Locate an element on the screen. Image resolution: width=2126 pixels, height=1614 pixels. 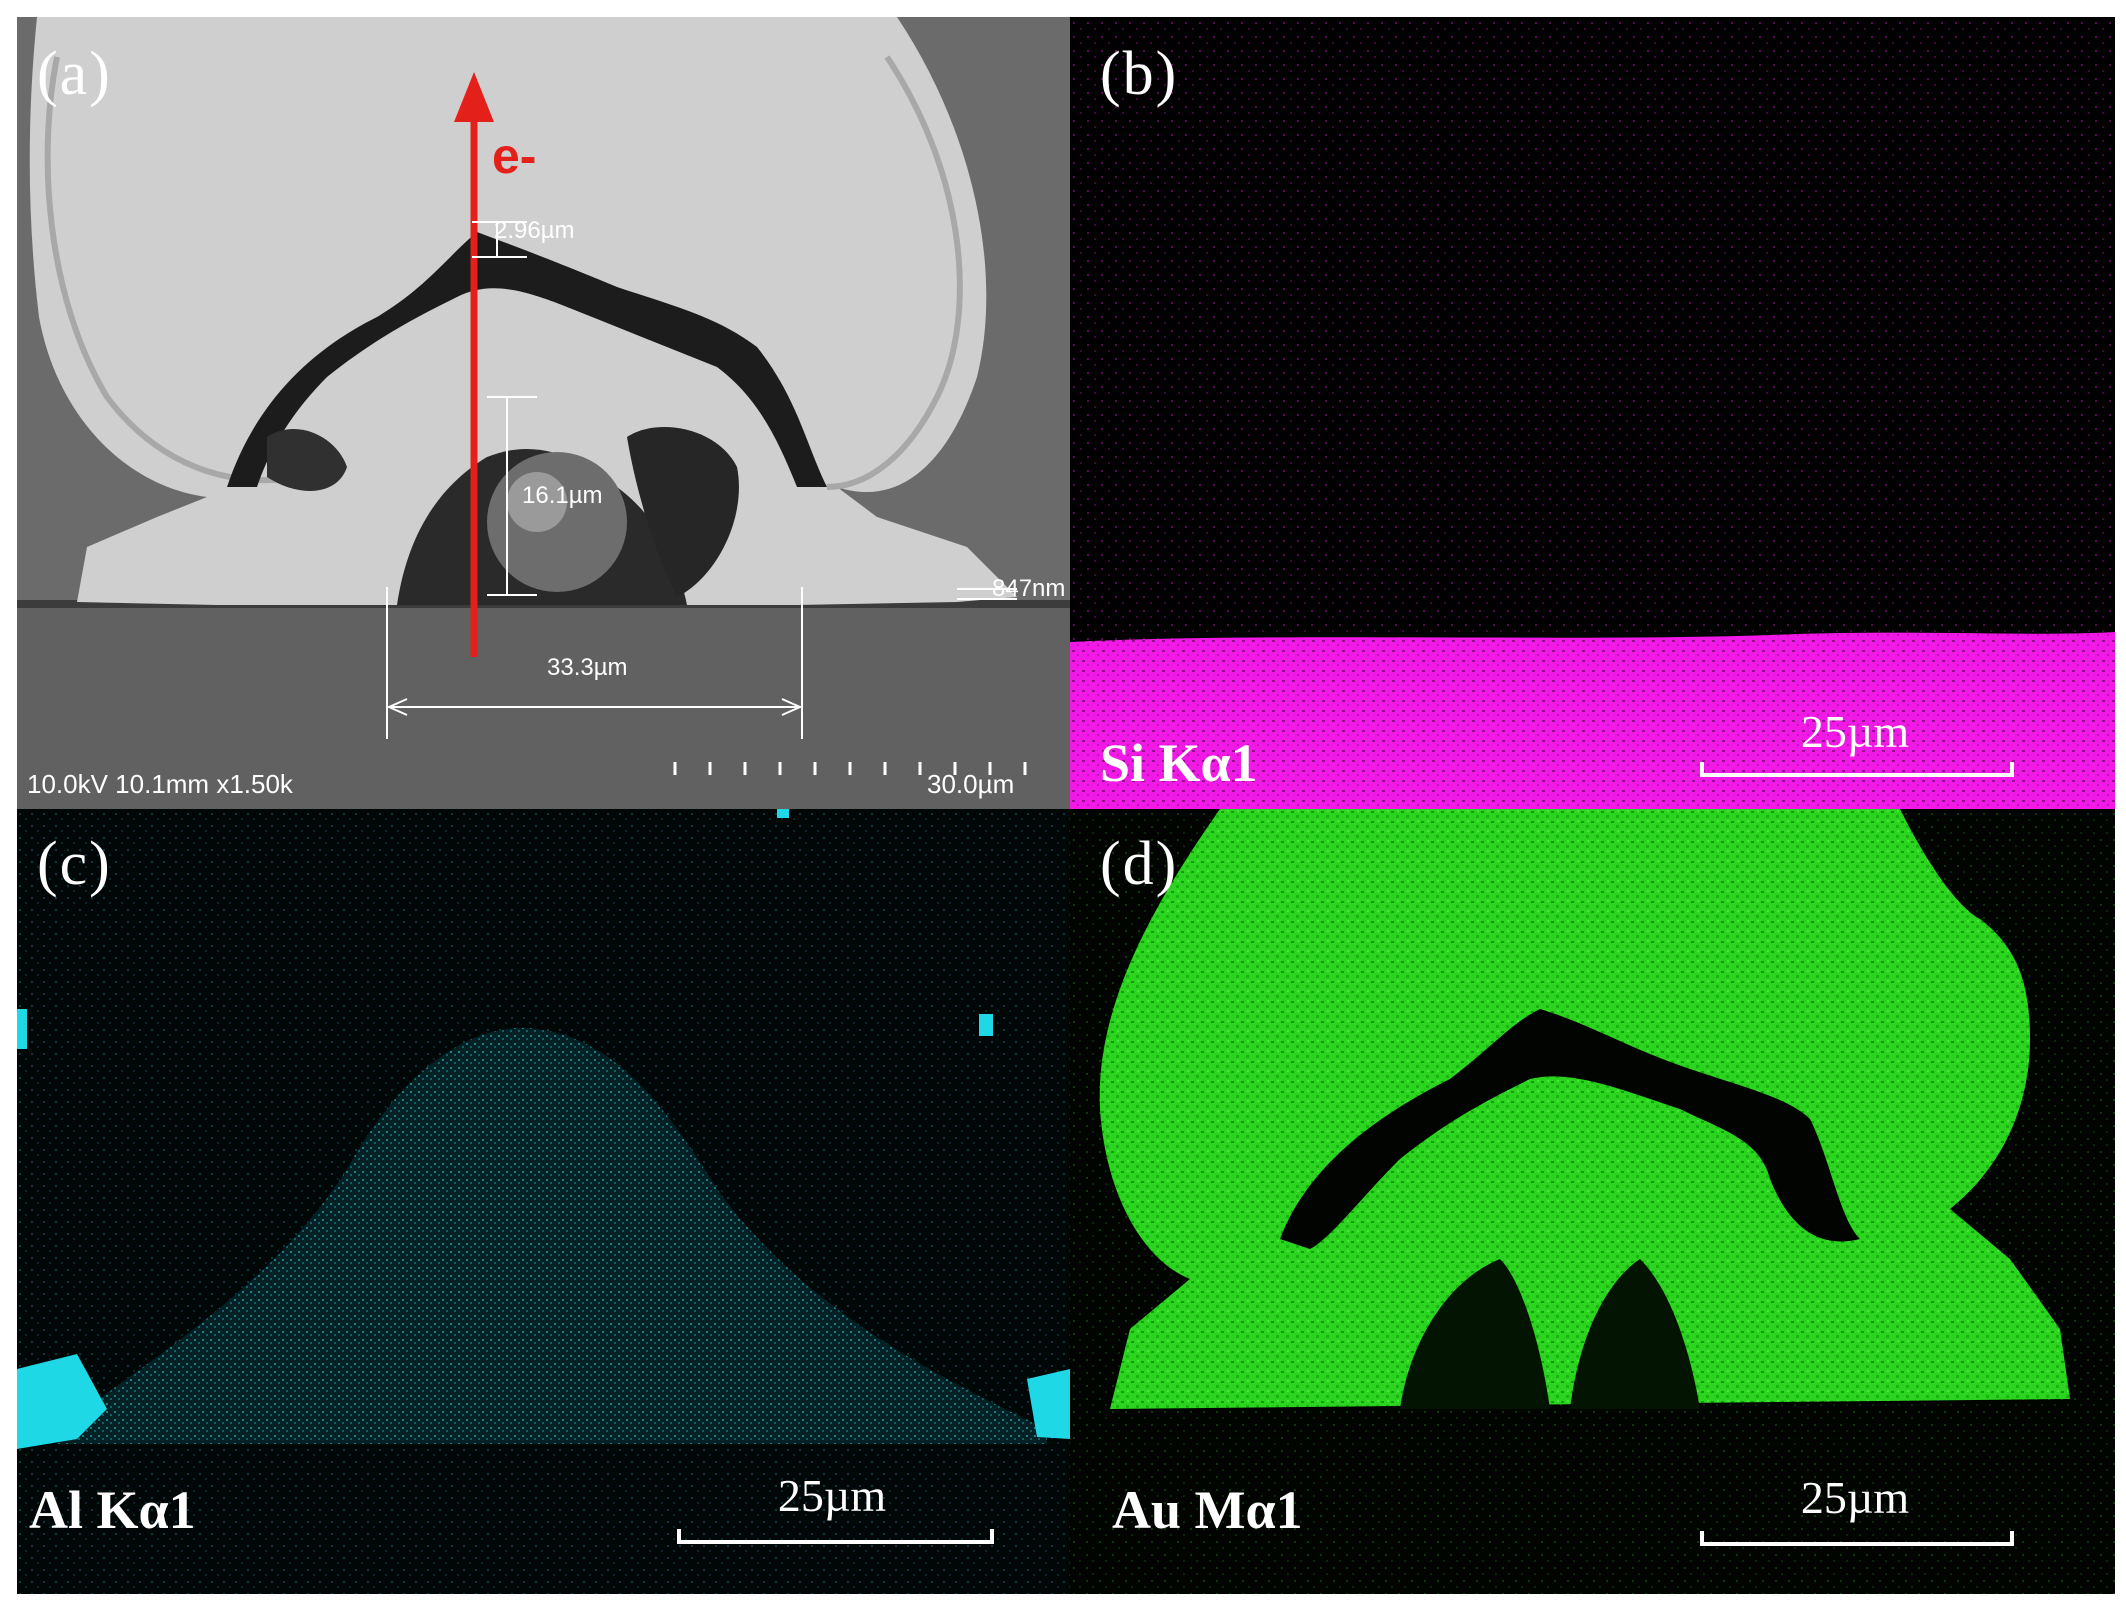
sem-scale-text: 30.0µm is located at coordinates (971, 784).